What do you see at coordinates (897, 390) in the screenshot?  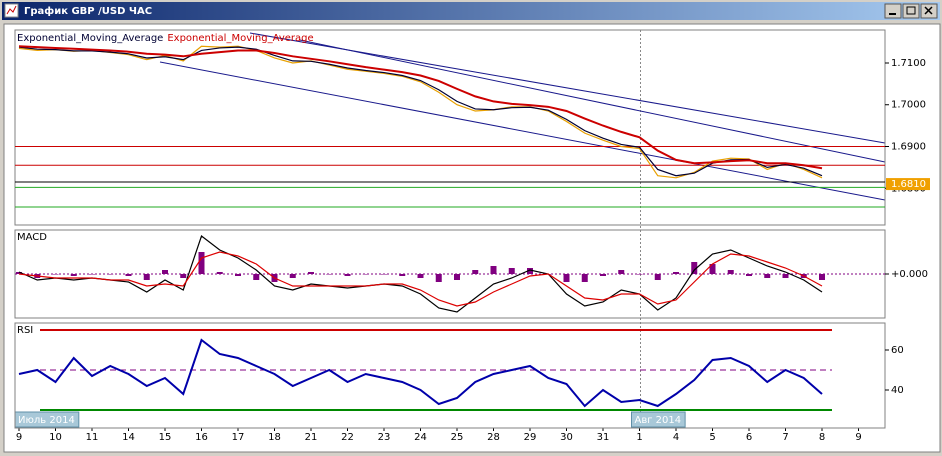 I see `y-tick-label: 40` at bounding box center [897, 390].